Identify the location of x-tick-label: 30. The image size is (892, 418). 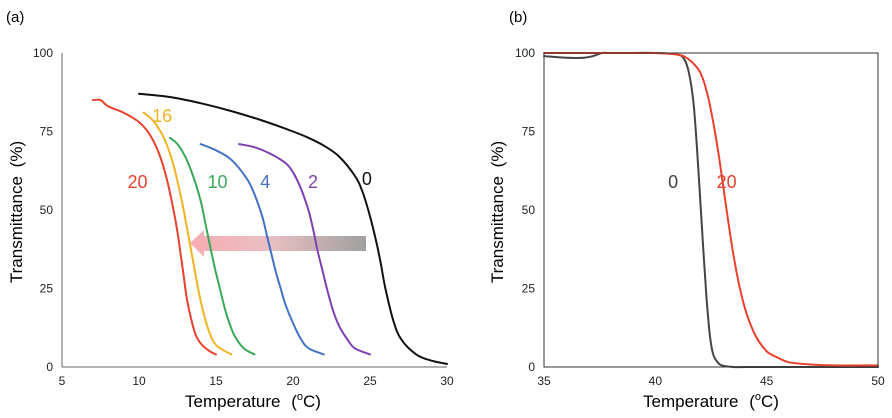
(447, 381).